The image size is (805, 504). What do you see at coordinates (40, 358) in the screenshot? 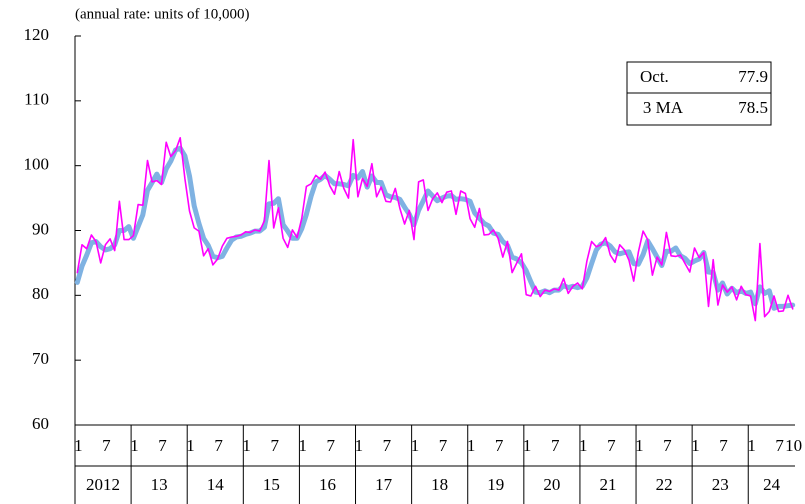
I see `y-tick-label: 70` at bounding box center [40, 358].